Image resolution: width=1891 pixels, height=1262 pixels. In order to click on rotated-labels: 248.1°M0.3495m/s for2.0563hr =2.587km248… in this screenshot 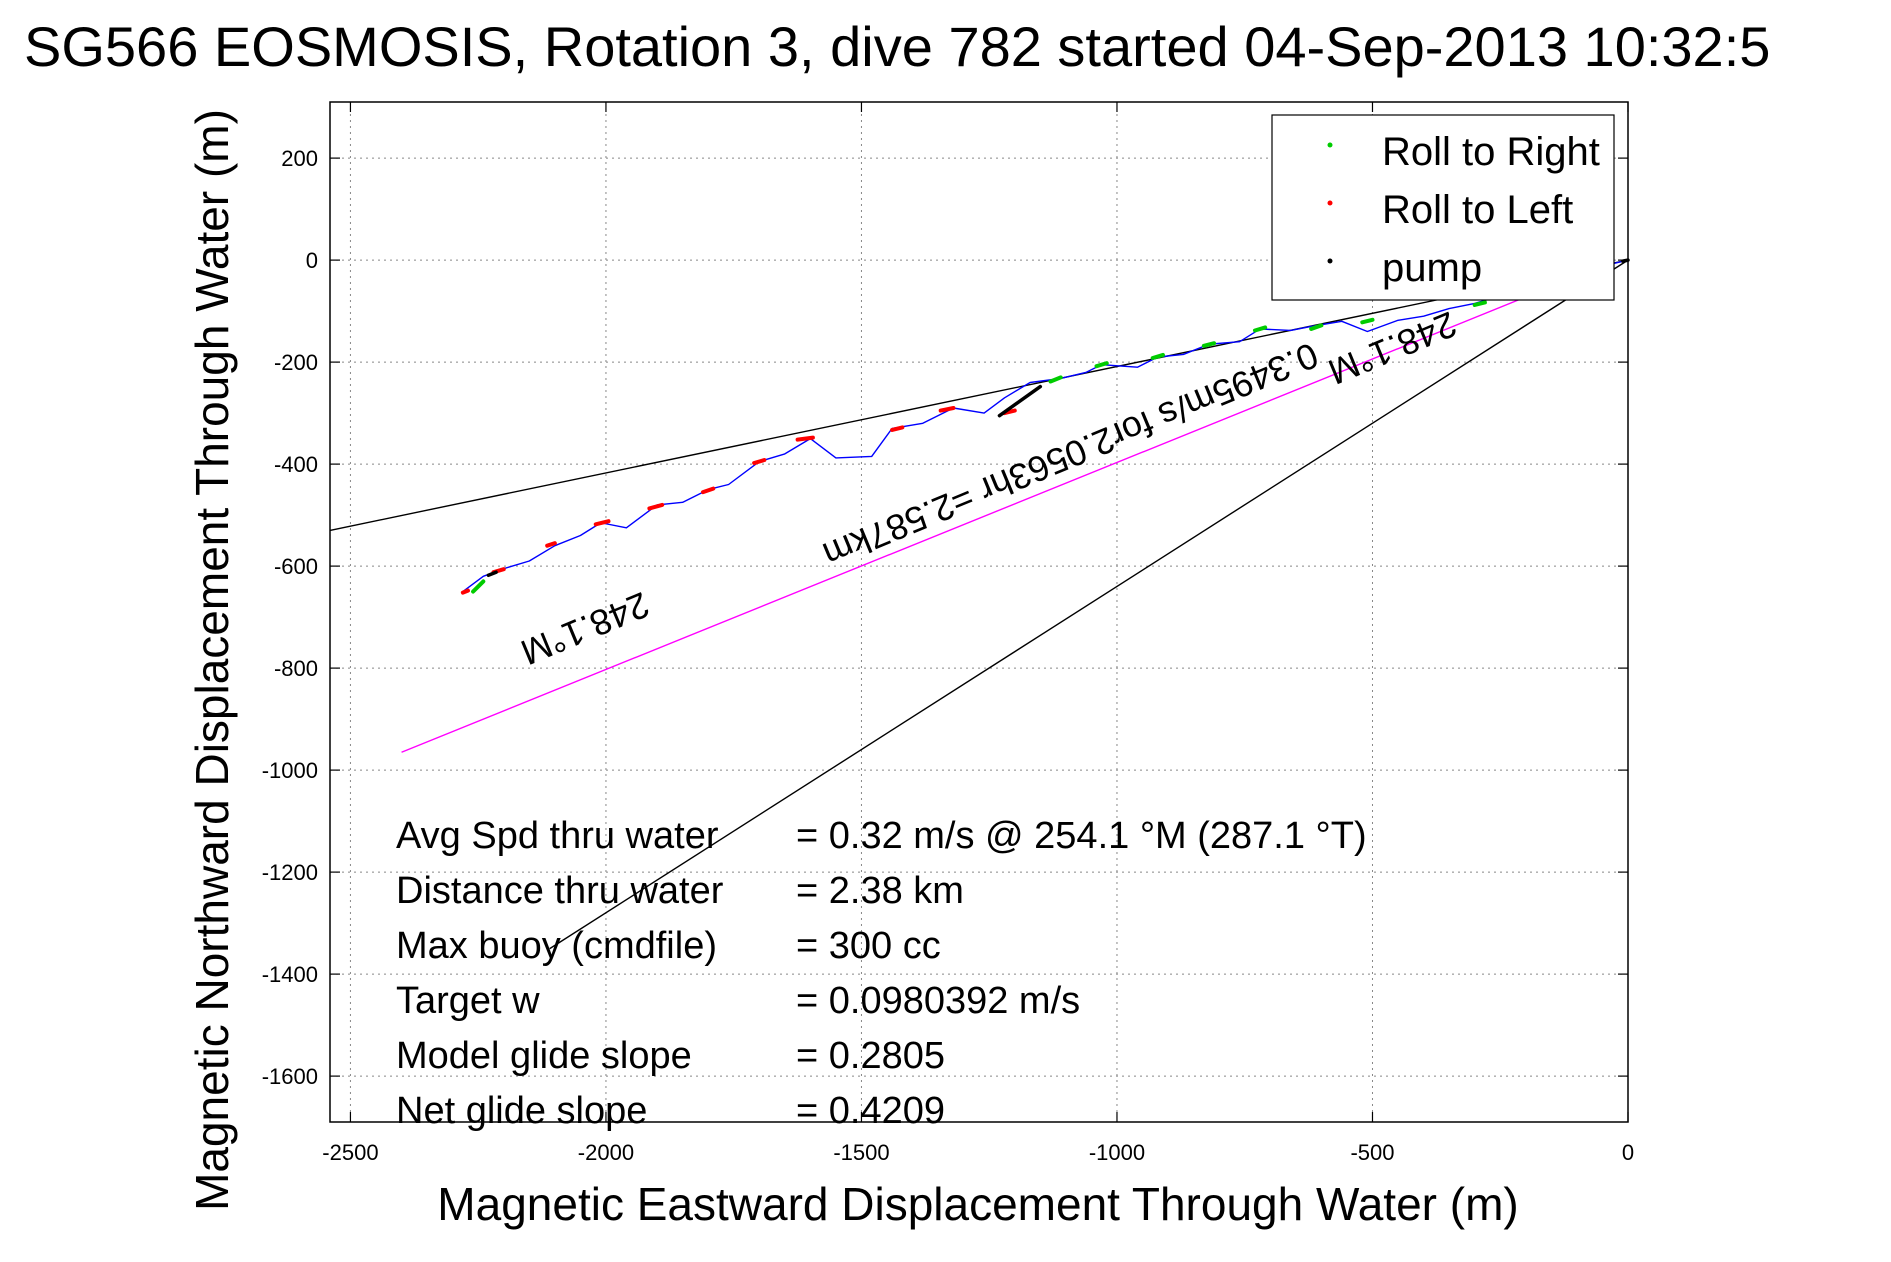, I will do `click(988, 488)`.